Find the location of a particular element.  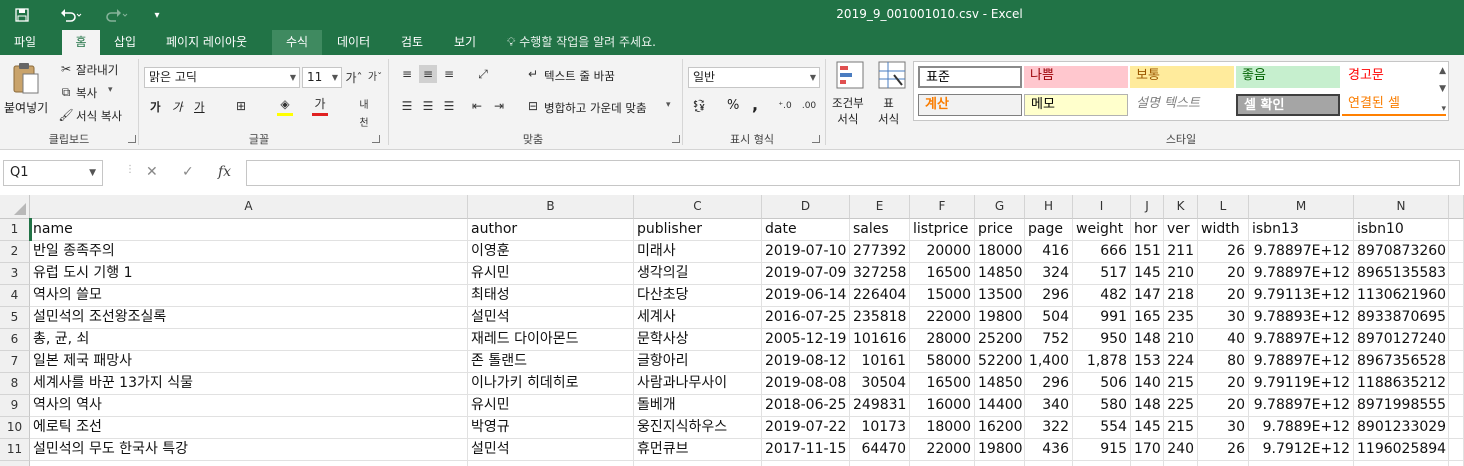

bold-button: 가 is located at coordinates (155, 107).